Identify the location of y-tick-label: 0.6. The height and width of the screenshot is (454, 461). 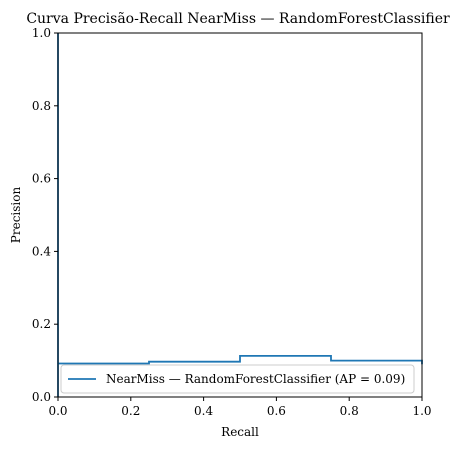
(41, 179).